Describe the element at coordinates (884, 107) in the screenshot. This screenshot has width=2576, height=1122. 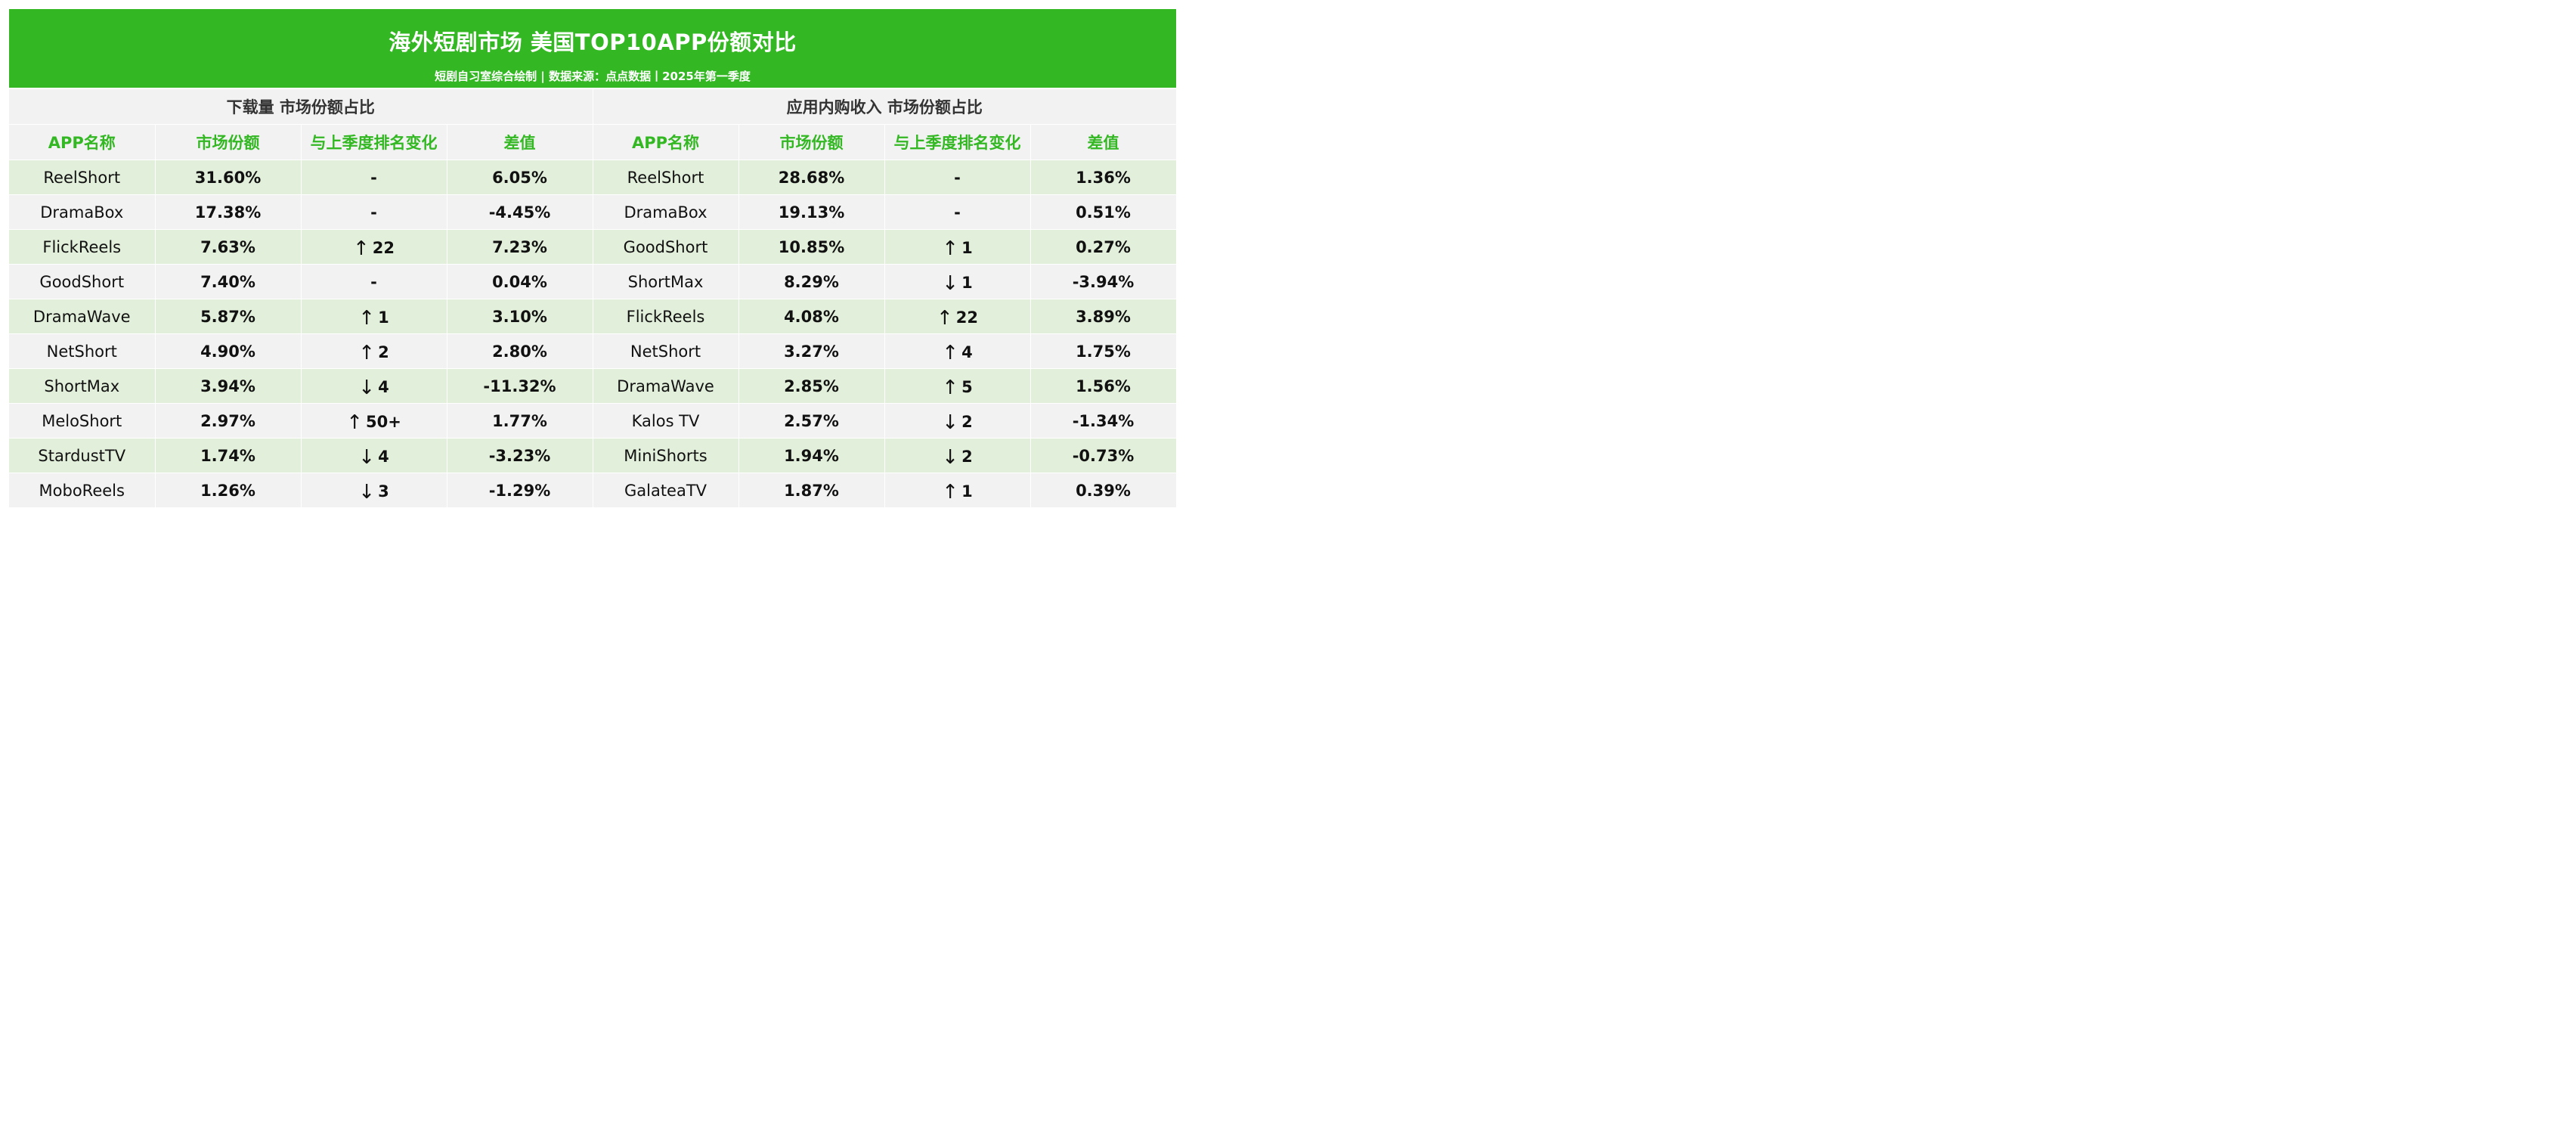
I see `revenue-section-title: 应用内购收入 市场份额占比` at that location.